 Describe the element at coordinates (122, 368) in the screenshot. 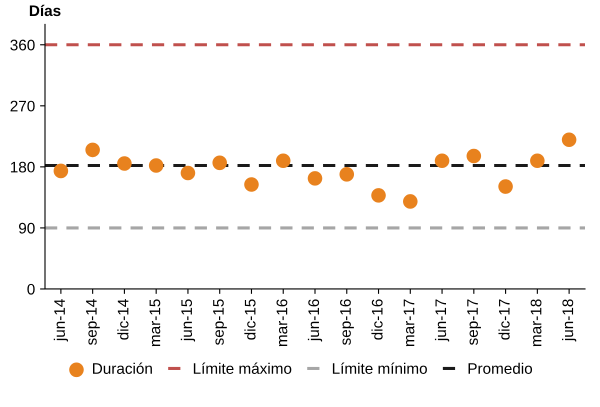

I see `legend-label: Duración` at that location.